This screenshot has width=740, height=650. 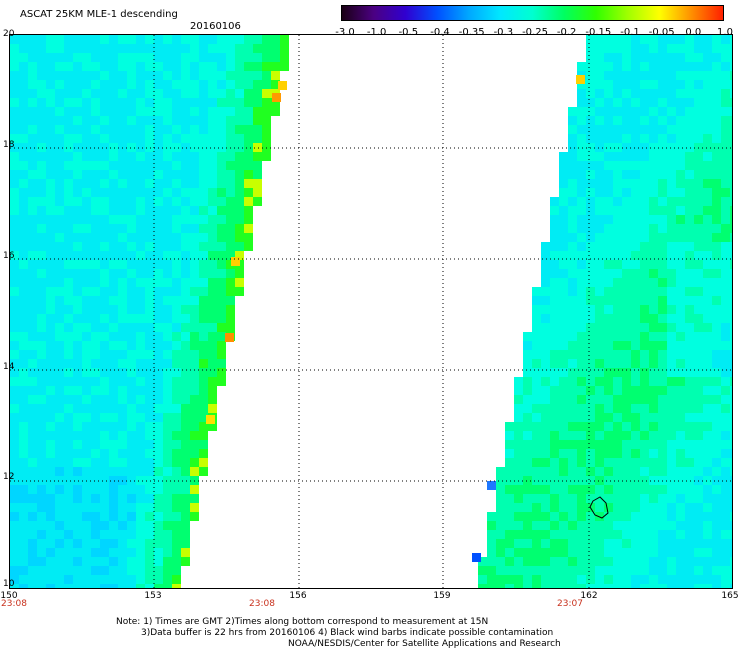 I want to click on lat-label-14: 14, so click(x=9, y=367).